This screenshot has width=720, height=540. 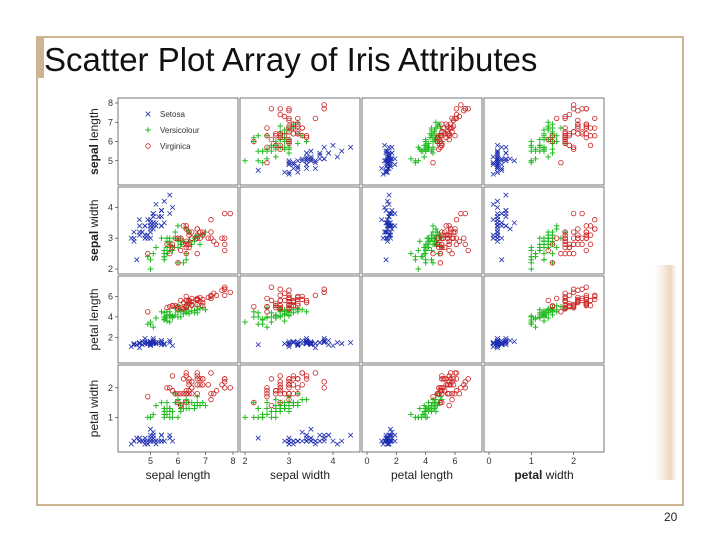 I want to click on x-tick-label: 2, so click(x=244, y=461).